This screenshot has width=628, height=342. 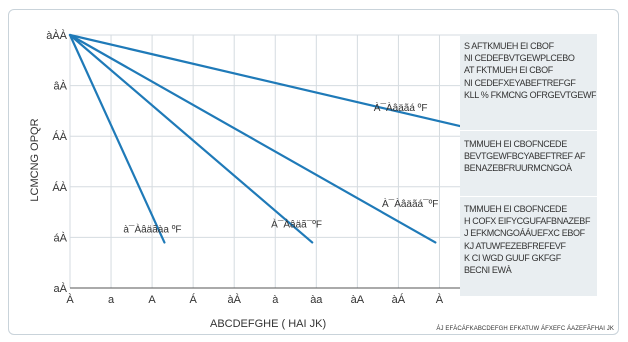 What do you see at coordinates (316, 300) in the screenshot?
I see `x-tick-label: àa` at bounding box center [316, 300].